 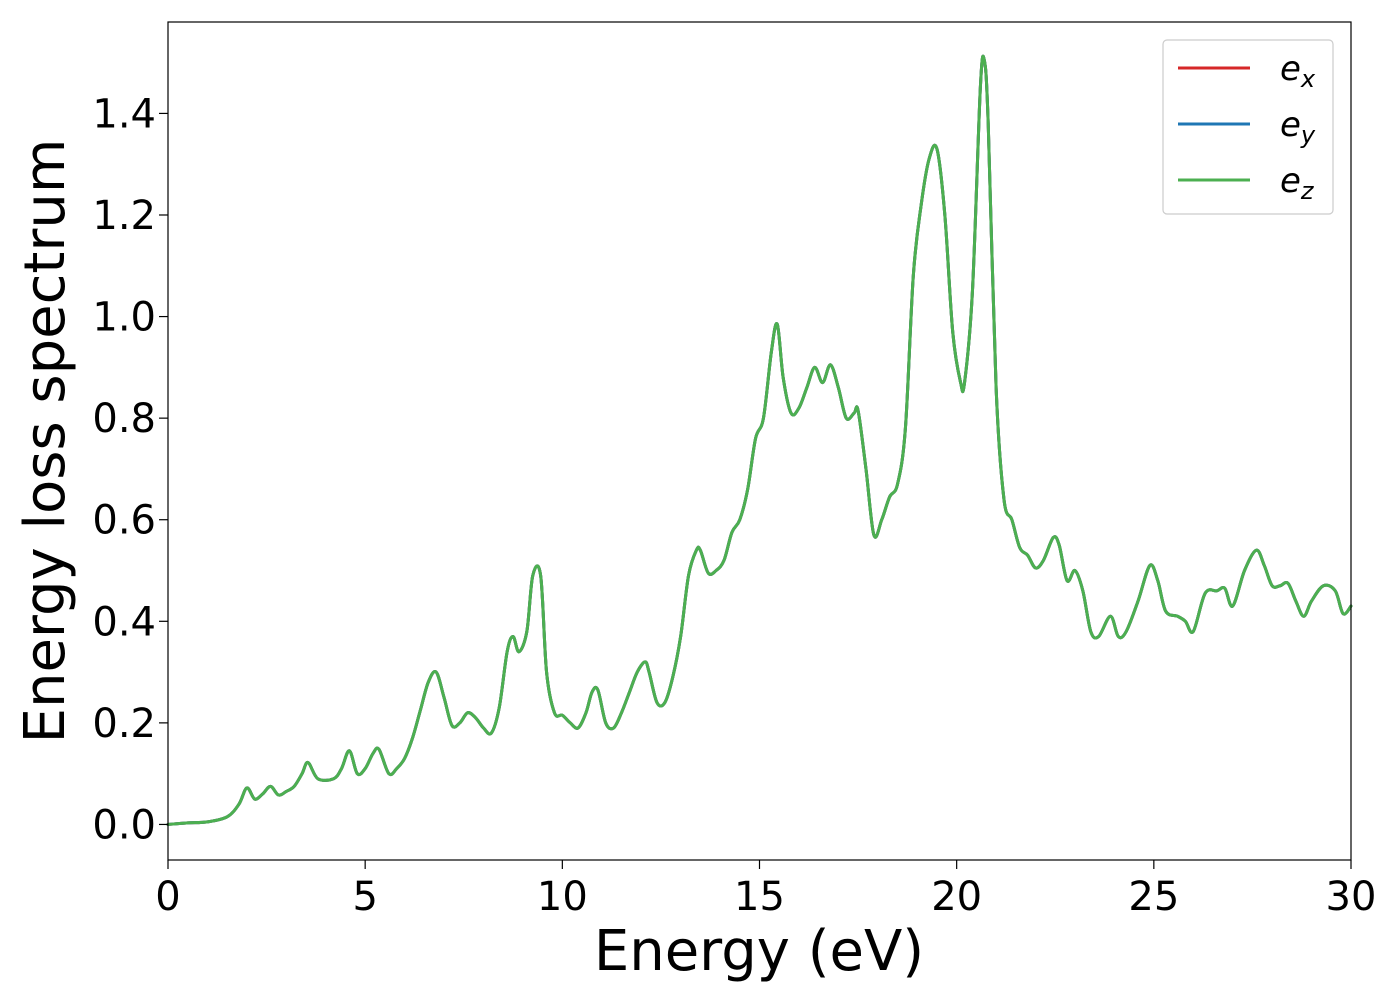 I want to click on y-tick-label: 0.4, so click(x=124, y=622).